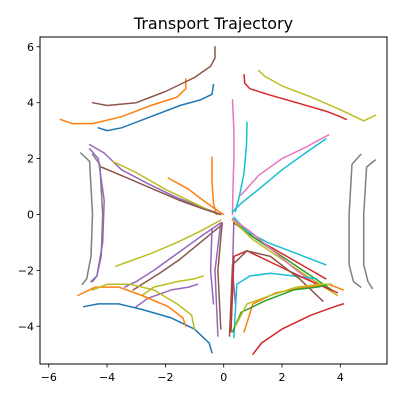  I want to click on x-tick-label: −6, so click(49, 377).